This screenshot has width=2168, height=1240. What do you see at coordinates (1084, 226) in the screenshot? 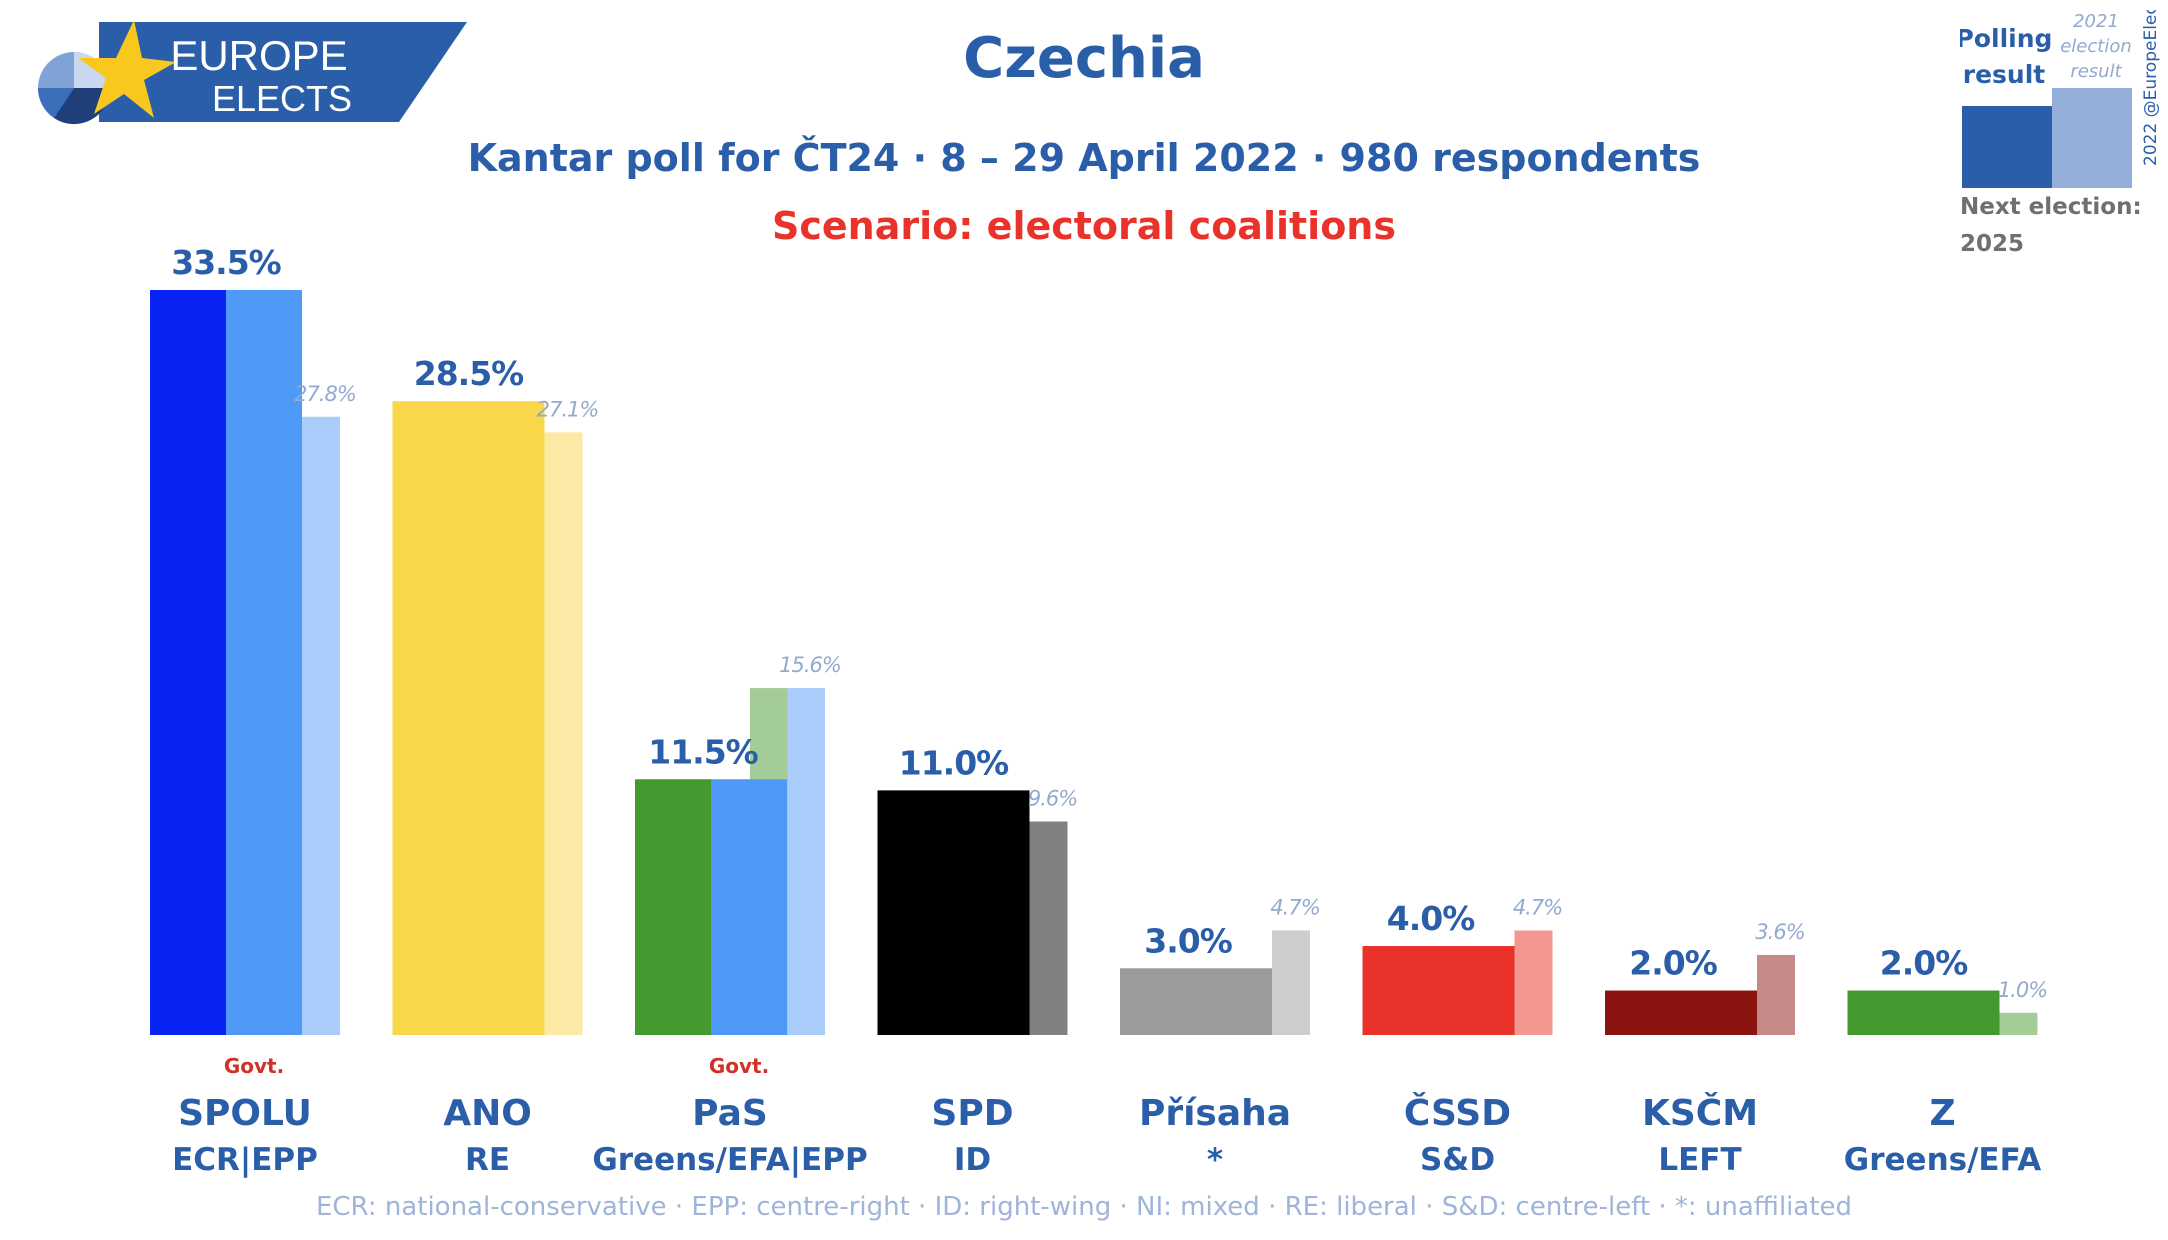
I see `chart-scenario: Scenario: electoral coalitions` at bounding box center [1084, 226].